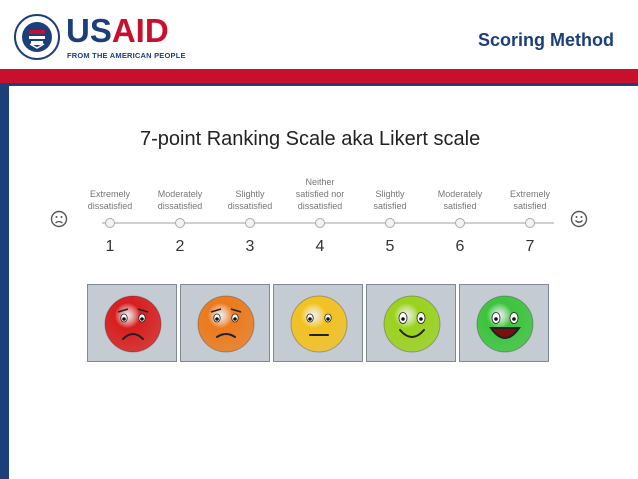 This screenshot has width=638, height=479. What do you see at coordinates (250, 200) in the screenshot?
I see `scale-point-label: Slightly dissatisfied` at bounding box center [250, 200].